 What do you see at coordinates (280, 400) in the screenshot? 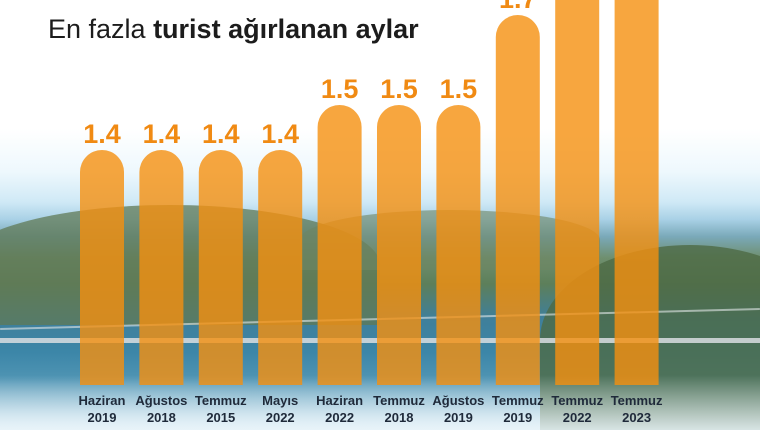
I see `category-label-month: Mayıs` at bounding box center [280, 400].